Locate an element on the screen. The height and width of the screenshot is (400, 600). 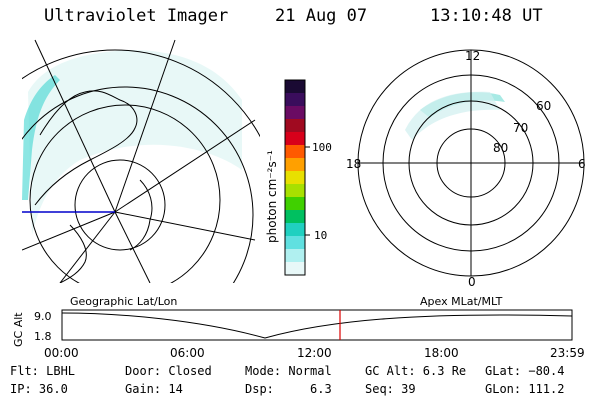
date-label: 21 Aug 07 is located at coordinates (321, 16).